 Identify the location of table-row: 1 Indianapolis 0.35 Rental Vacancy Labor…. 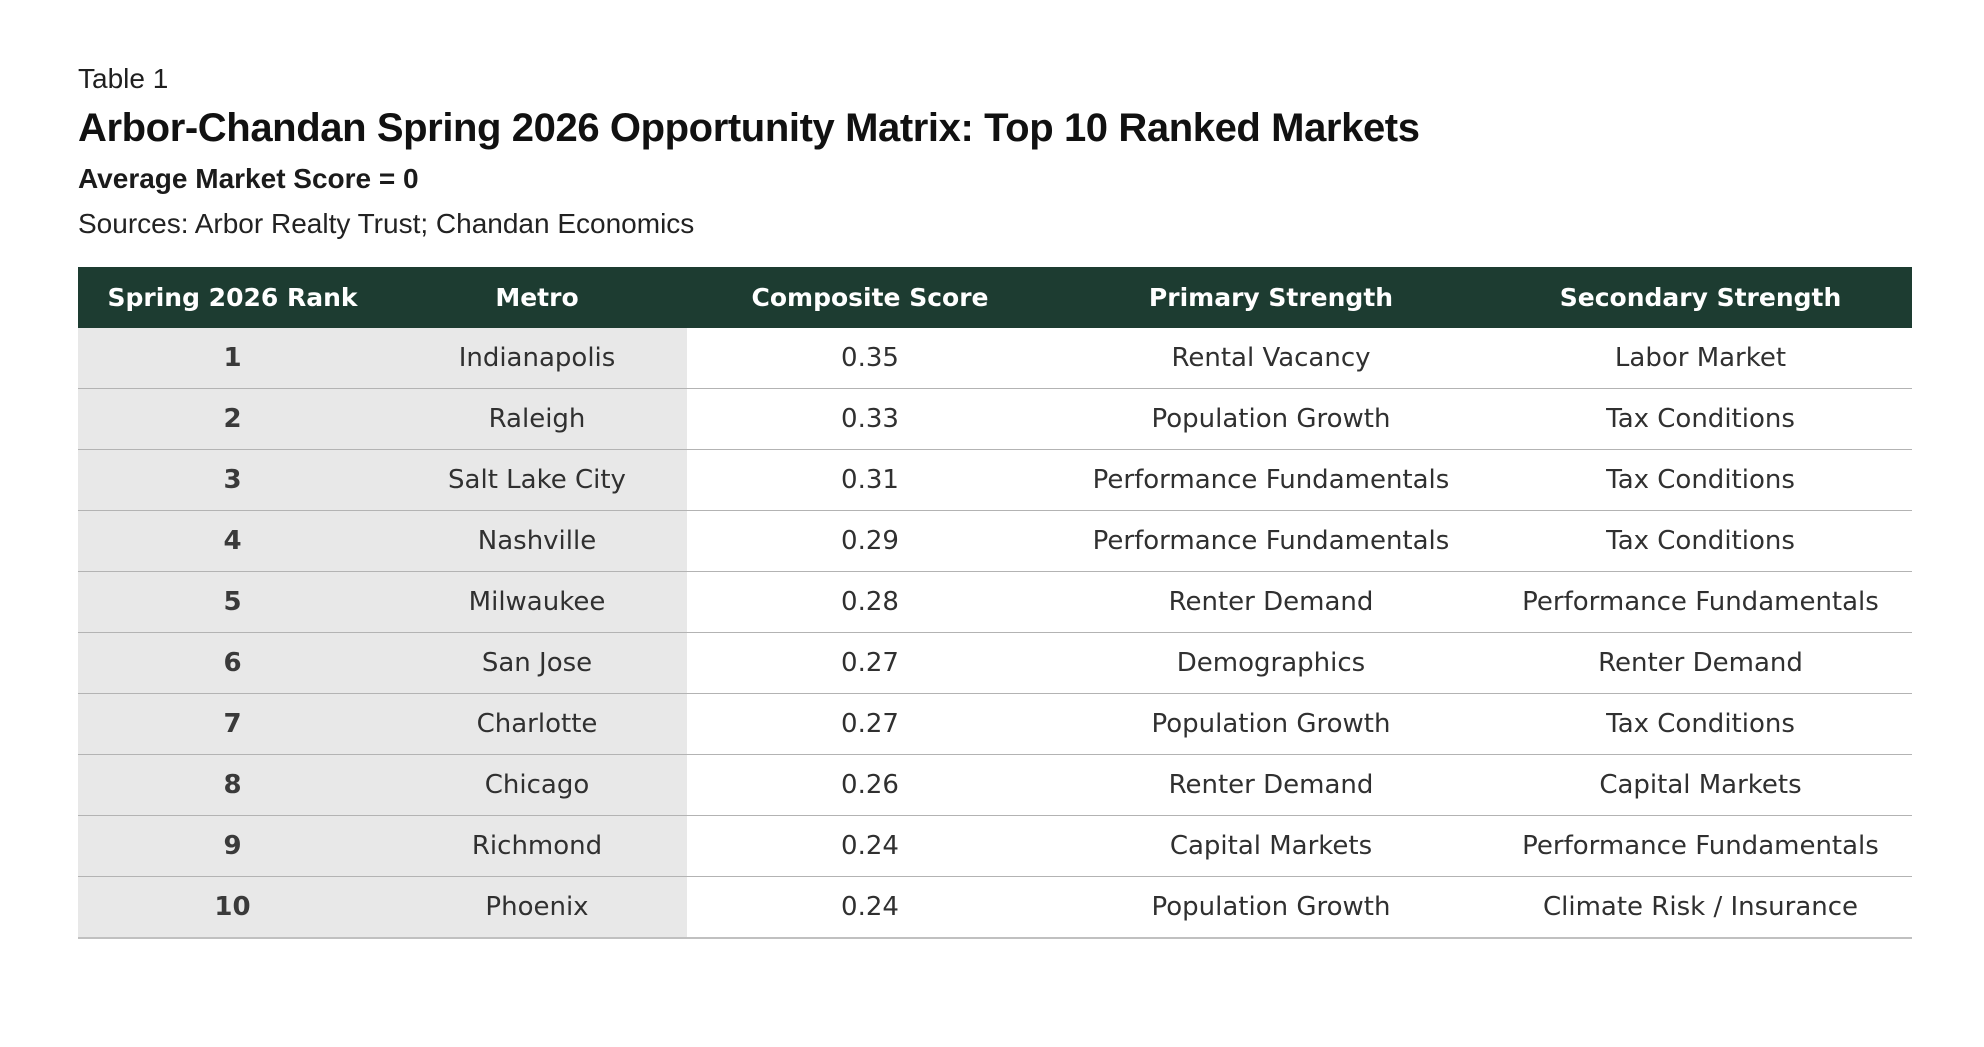
(995, 358).